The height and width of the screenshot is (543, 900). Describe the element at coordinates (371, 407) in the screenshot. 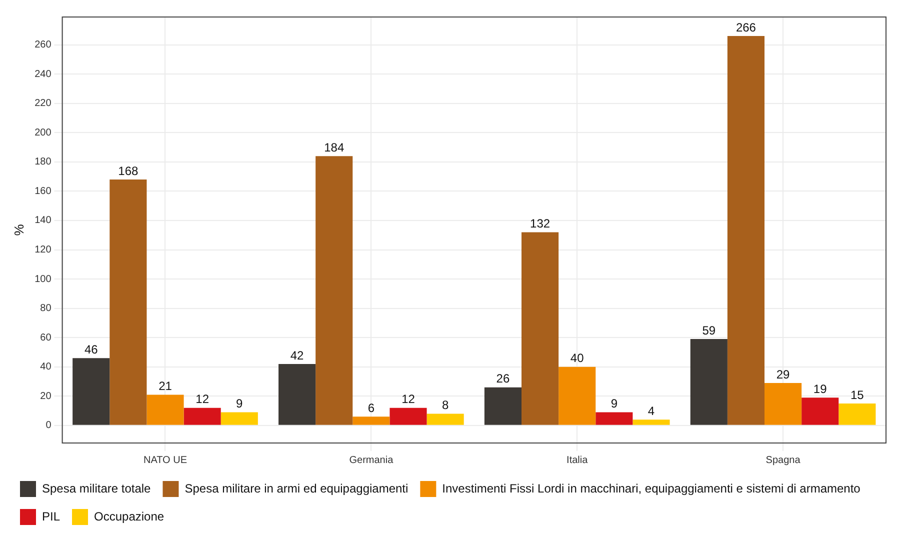

I see `data-label: 6` at that location.